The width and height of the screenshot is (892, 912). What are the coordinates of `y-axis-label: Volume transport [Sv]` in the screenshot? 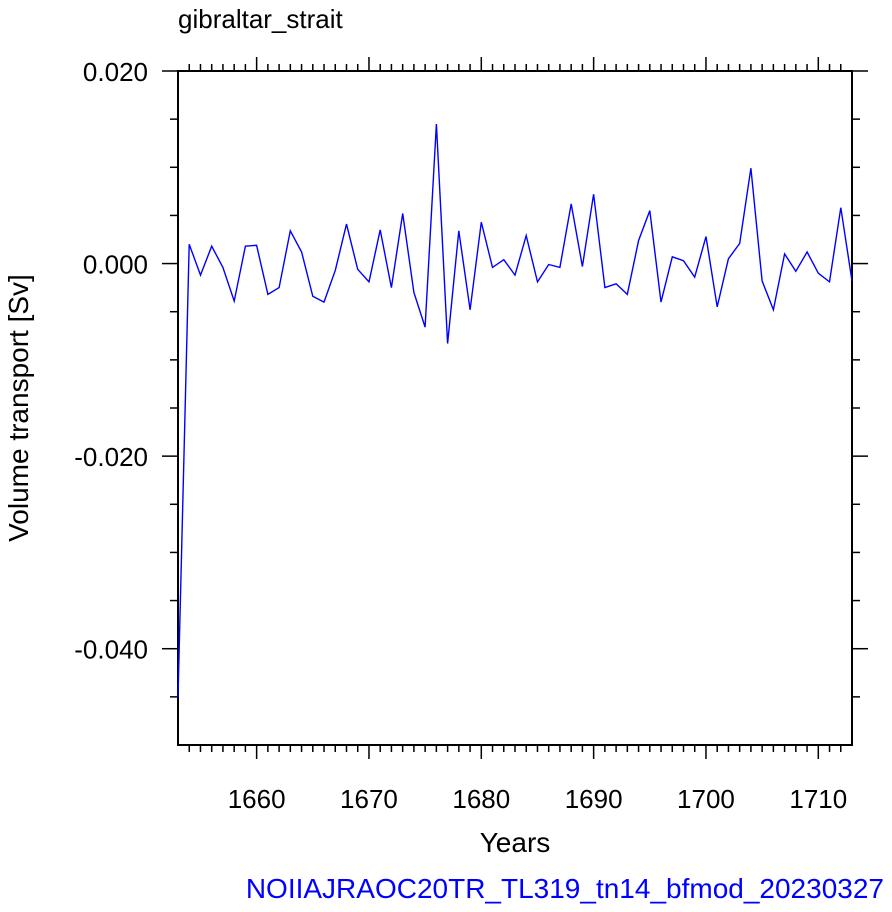 It's located at (18, 408).